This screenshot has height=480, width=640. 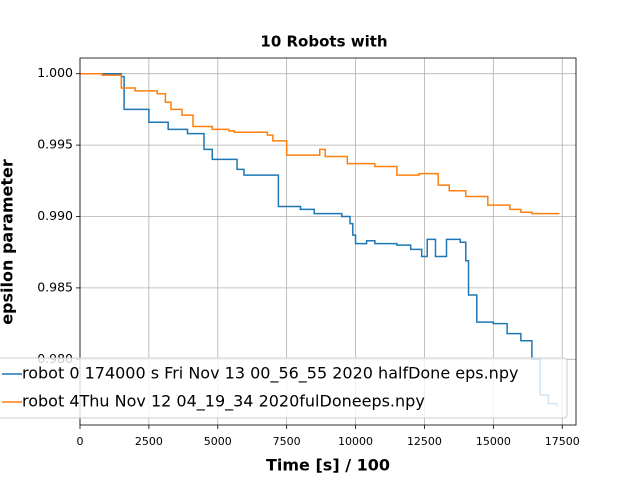 What do you see at coordinates (287, 441) in the screenshot?
I see `x-tick-label: 7500` at bounding box center [287, 441].